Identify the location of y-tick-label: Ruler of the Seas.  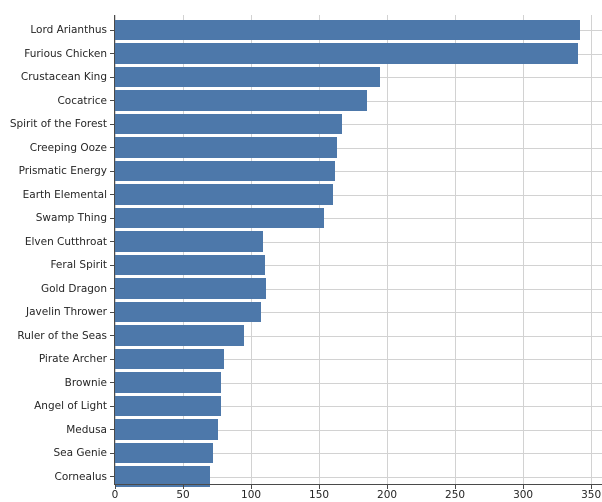
(62, 335).